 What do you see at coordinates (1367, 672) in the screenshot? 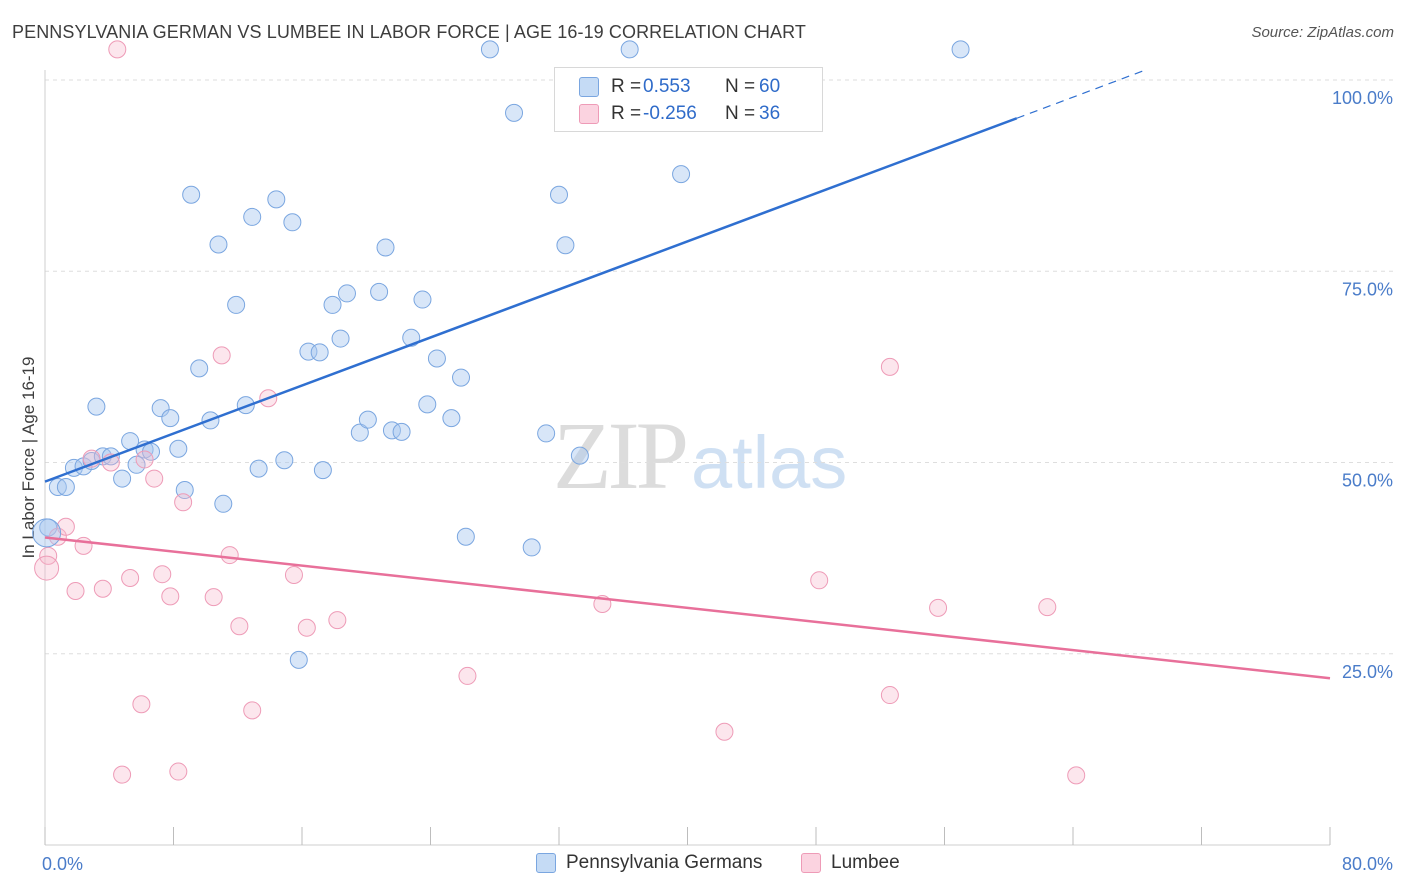
I see `y-tick-label: 25.0%` at bounding box center [1367, 672].